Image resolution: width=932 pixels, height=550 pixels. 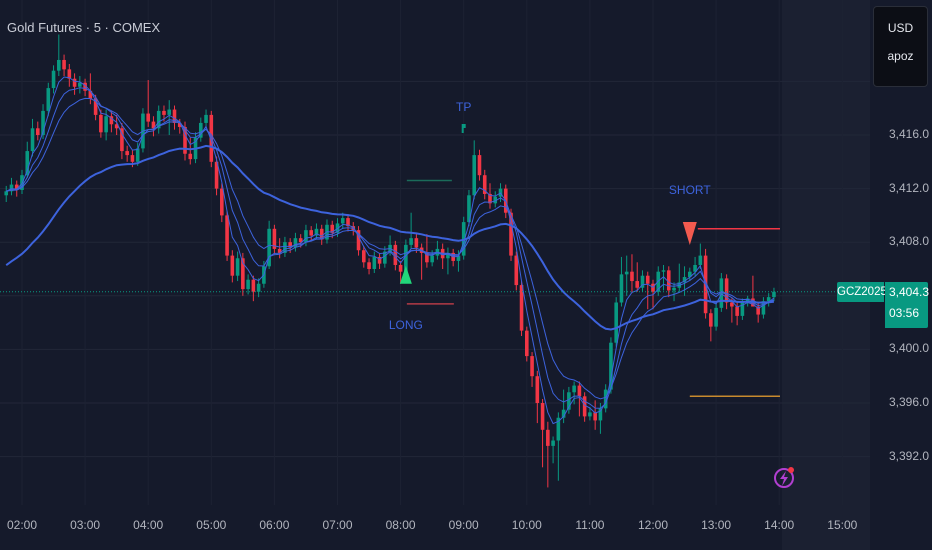 What do you see at coordinates (716, 525) in the screenshot?
I see `time-tick-label: 13:00` at bounding box center [716, 525].